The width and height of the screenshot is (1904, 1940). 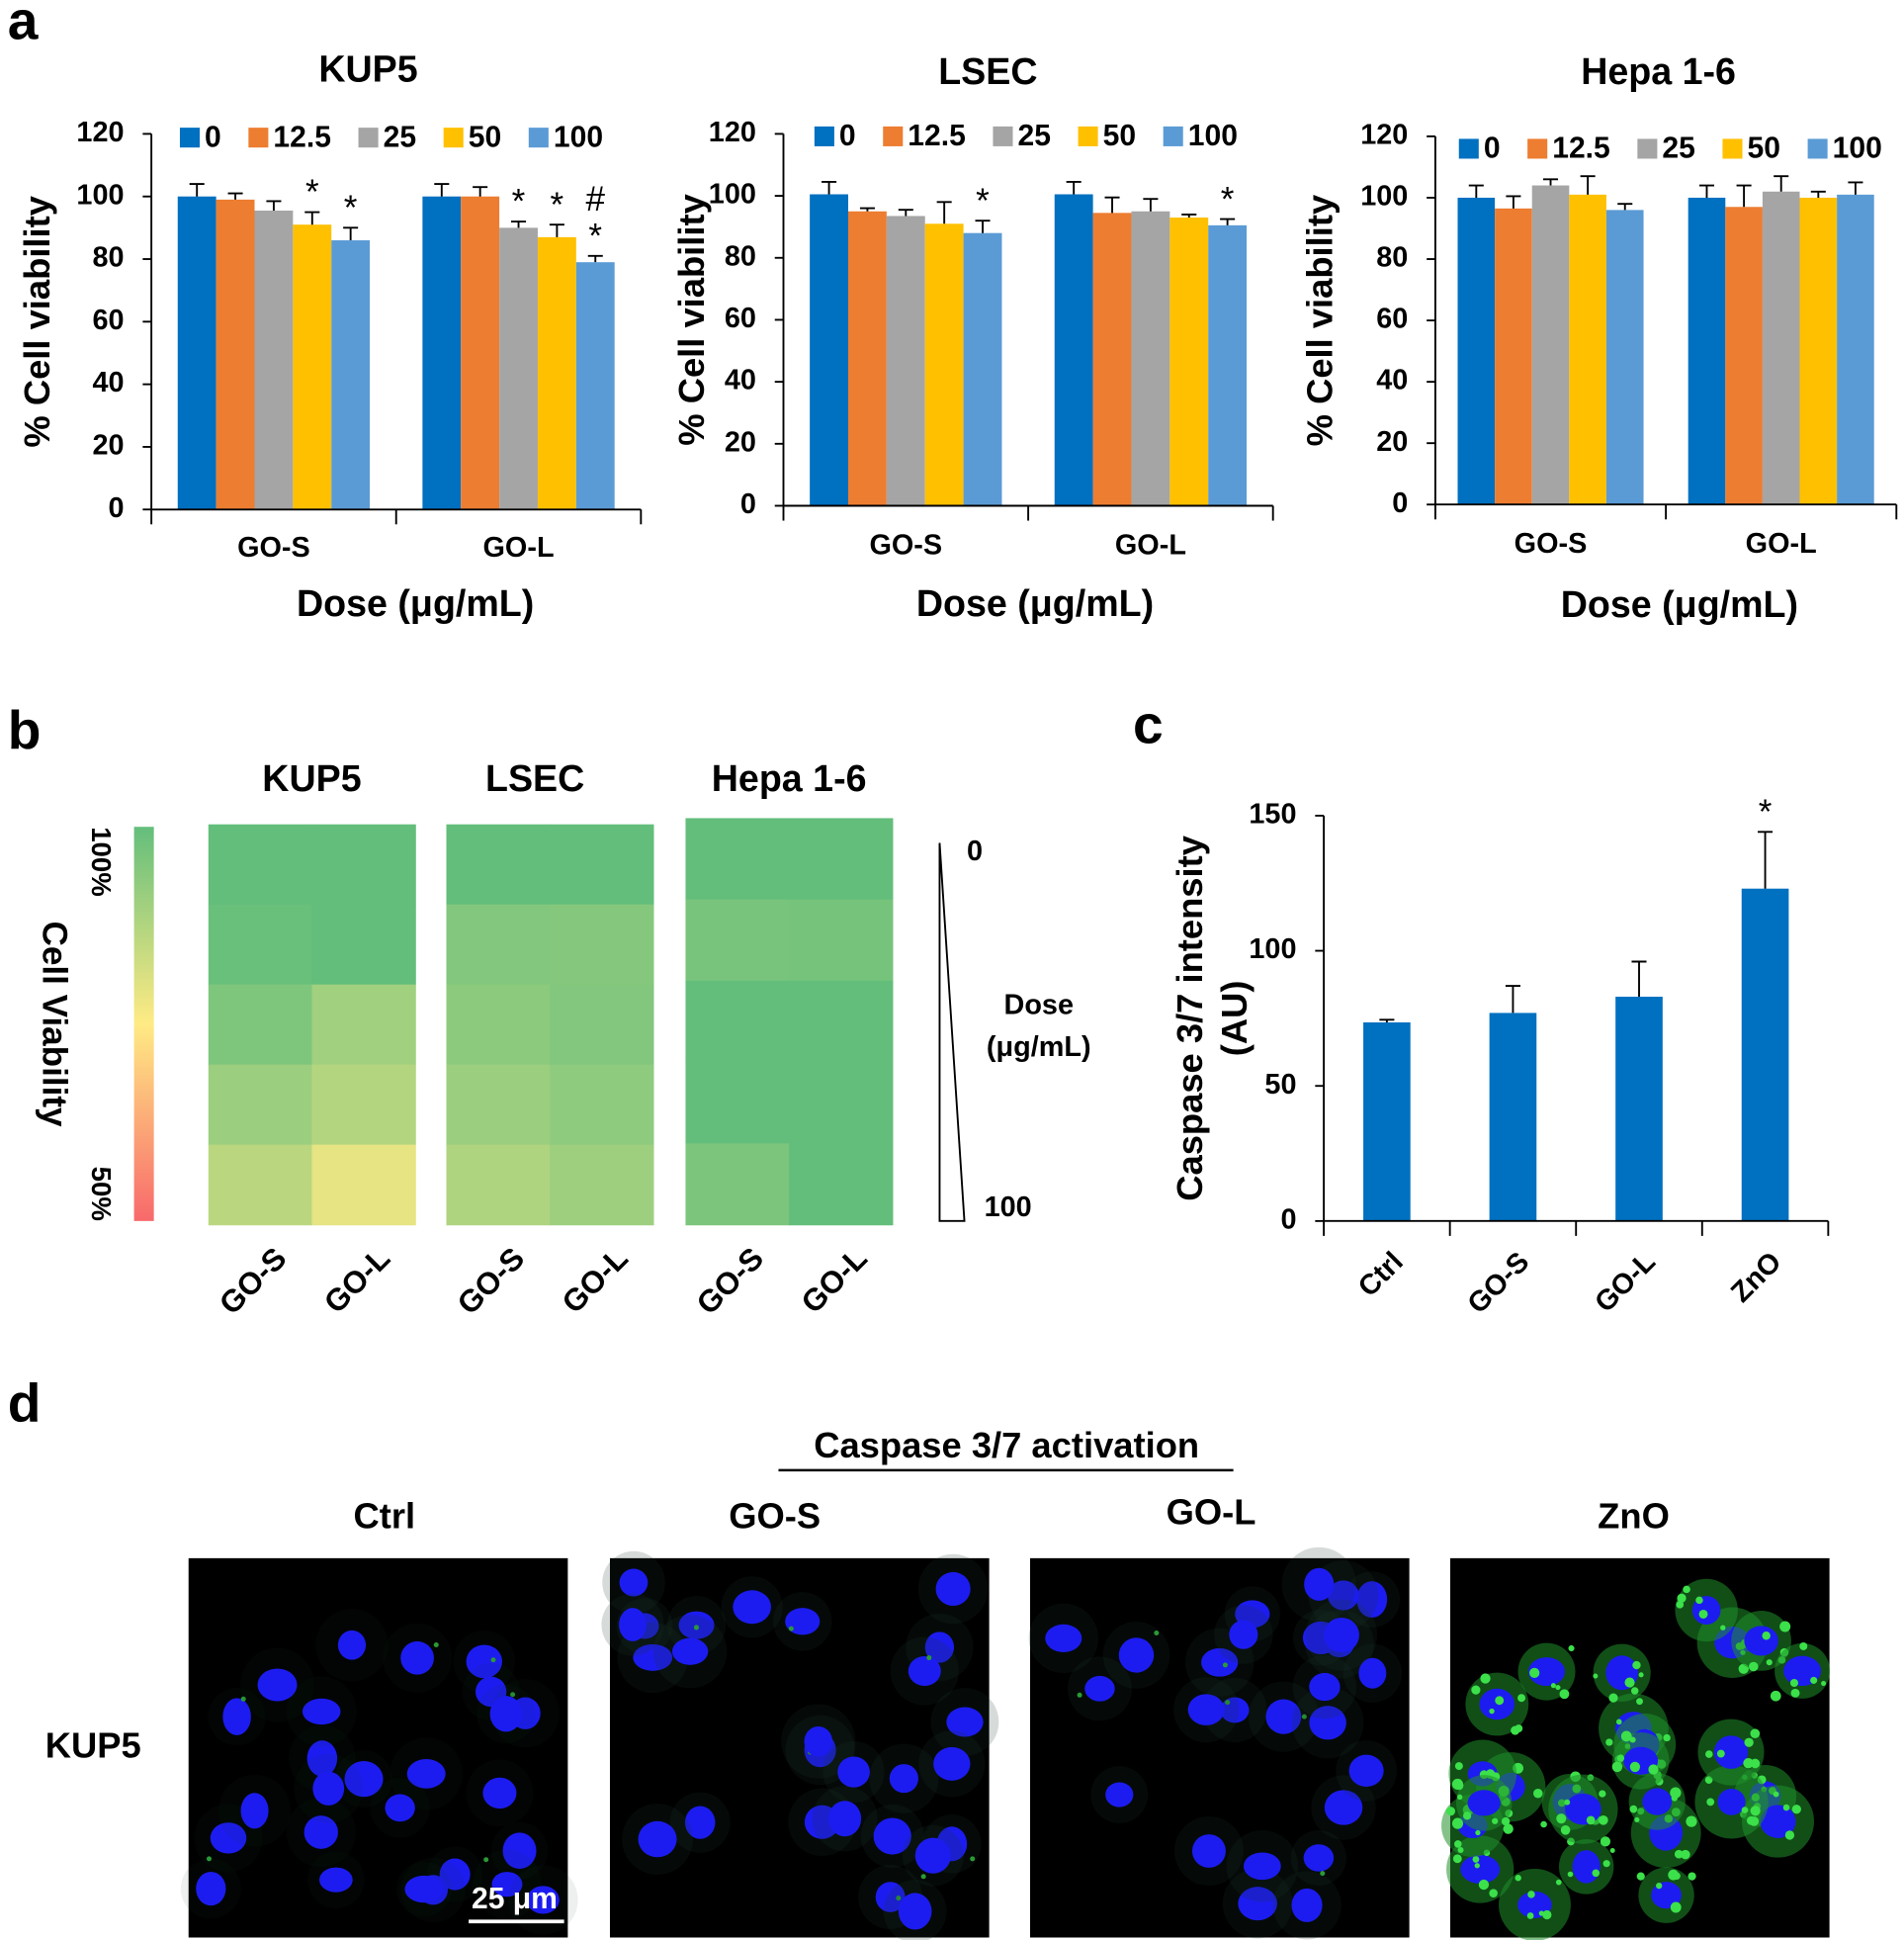 What do you see at coordinates (1658, 71) in the screenshot?
I see `chart-title: Hepa 1-6` at bounding box center [1658, 71].